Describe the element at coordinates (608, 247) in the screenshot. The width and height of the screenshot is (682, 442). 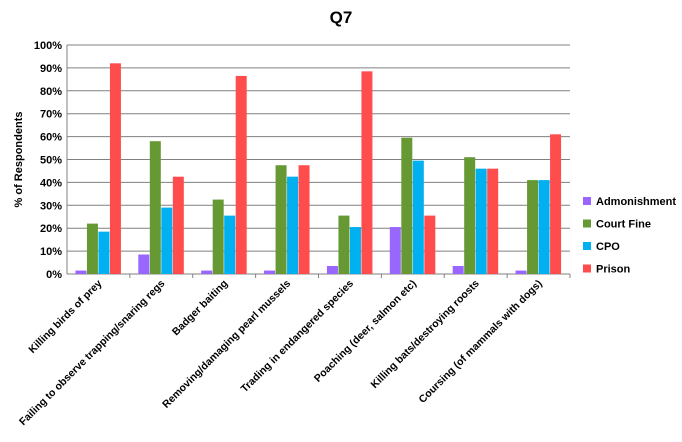
I see `legend-label: CPO` at that location.